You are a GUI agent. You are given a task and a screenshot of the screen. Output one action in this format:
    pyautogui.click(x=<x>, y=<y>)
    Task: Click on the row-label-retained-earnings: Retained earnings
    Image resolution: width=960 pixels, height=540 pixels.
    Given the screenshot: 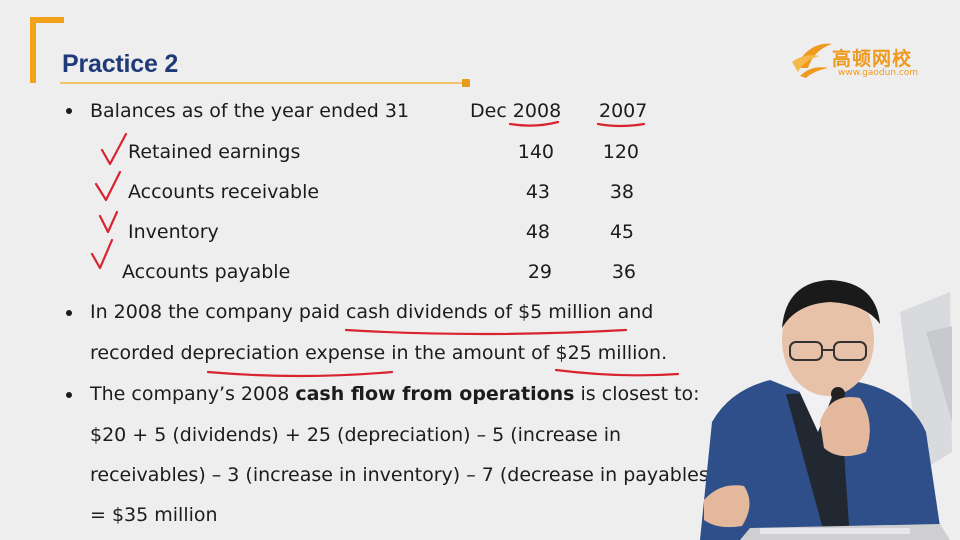 What is the action you would take?
    pyautogui.click(x=214, y=152)
    